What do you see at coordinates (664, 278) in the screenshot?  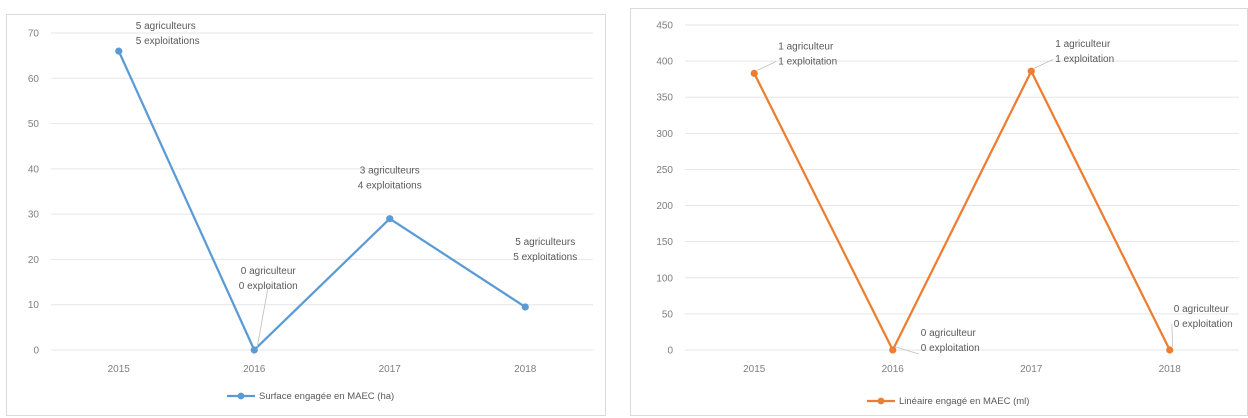 I see `y-tick-label: 100` at bounding box center [664, 278].